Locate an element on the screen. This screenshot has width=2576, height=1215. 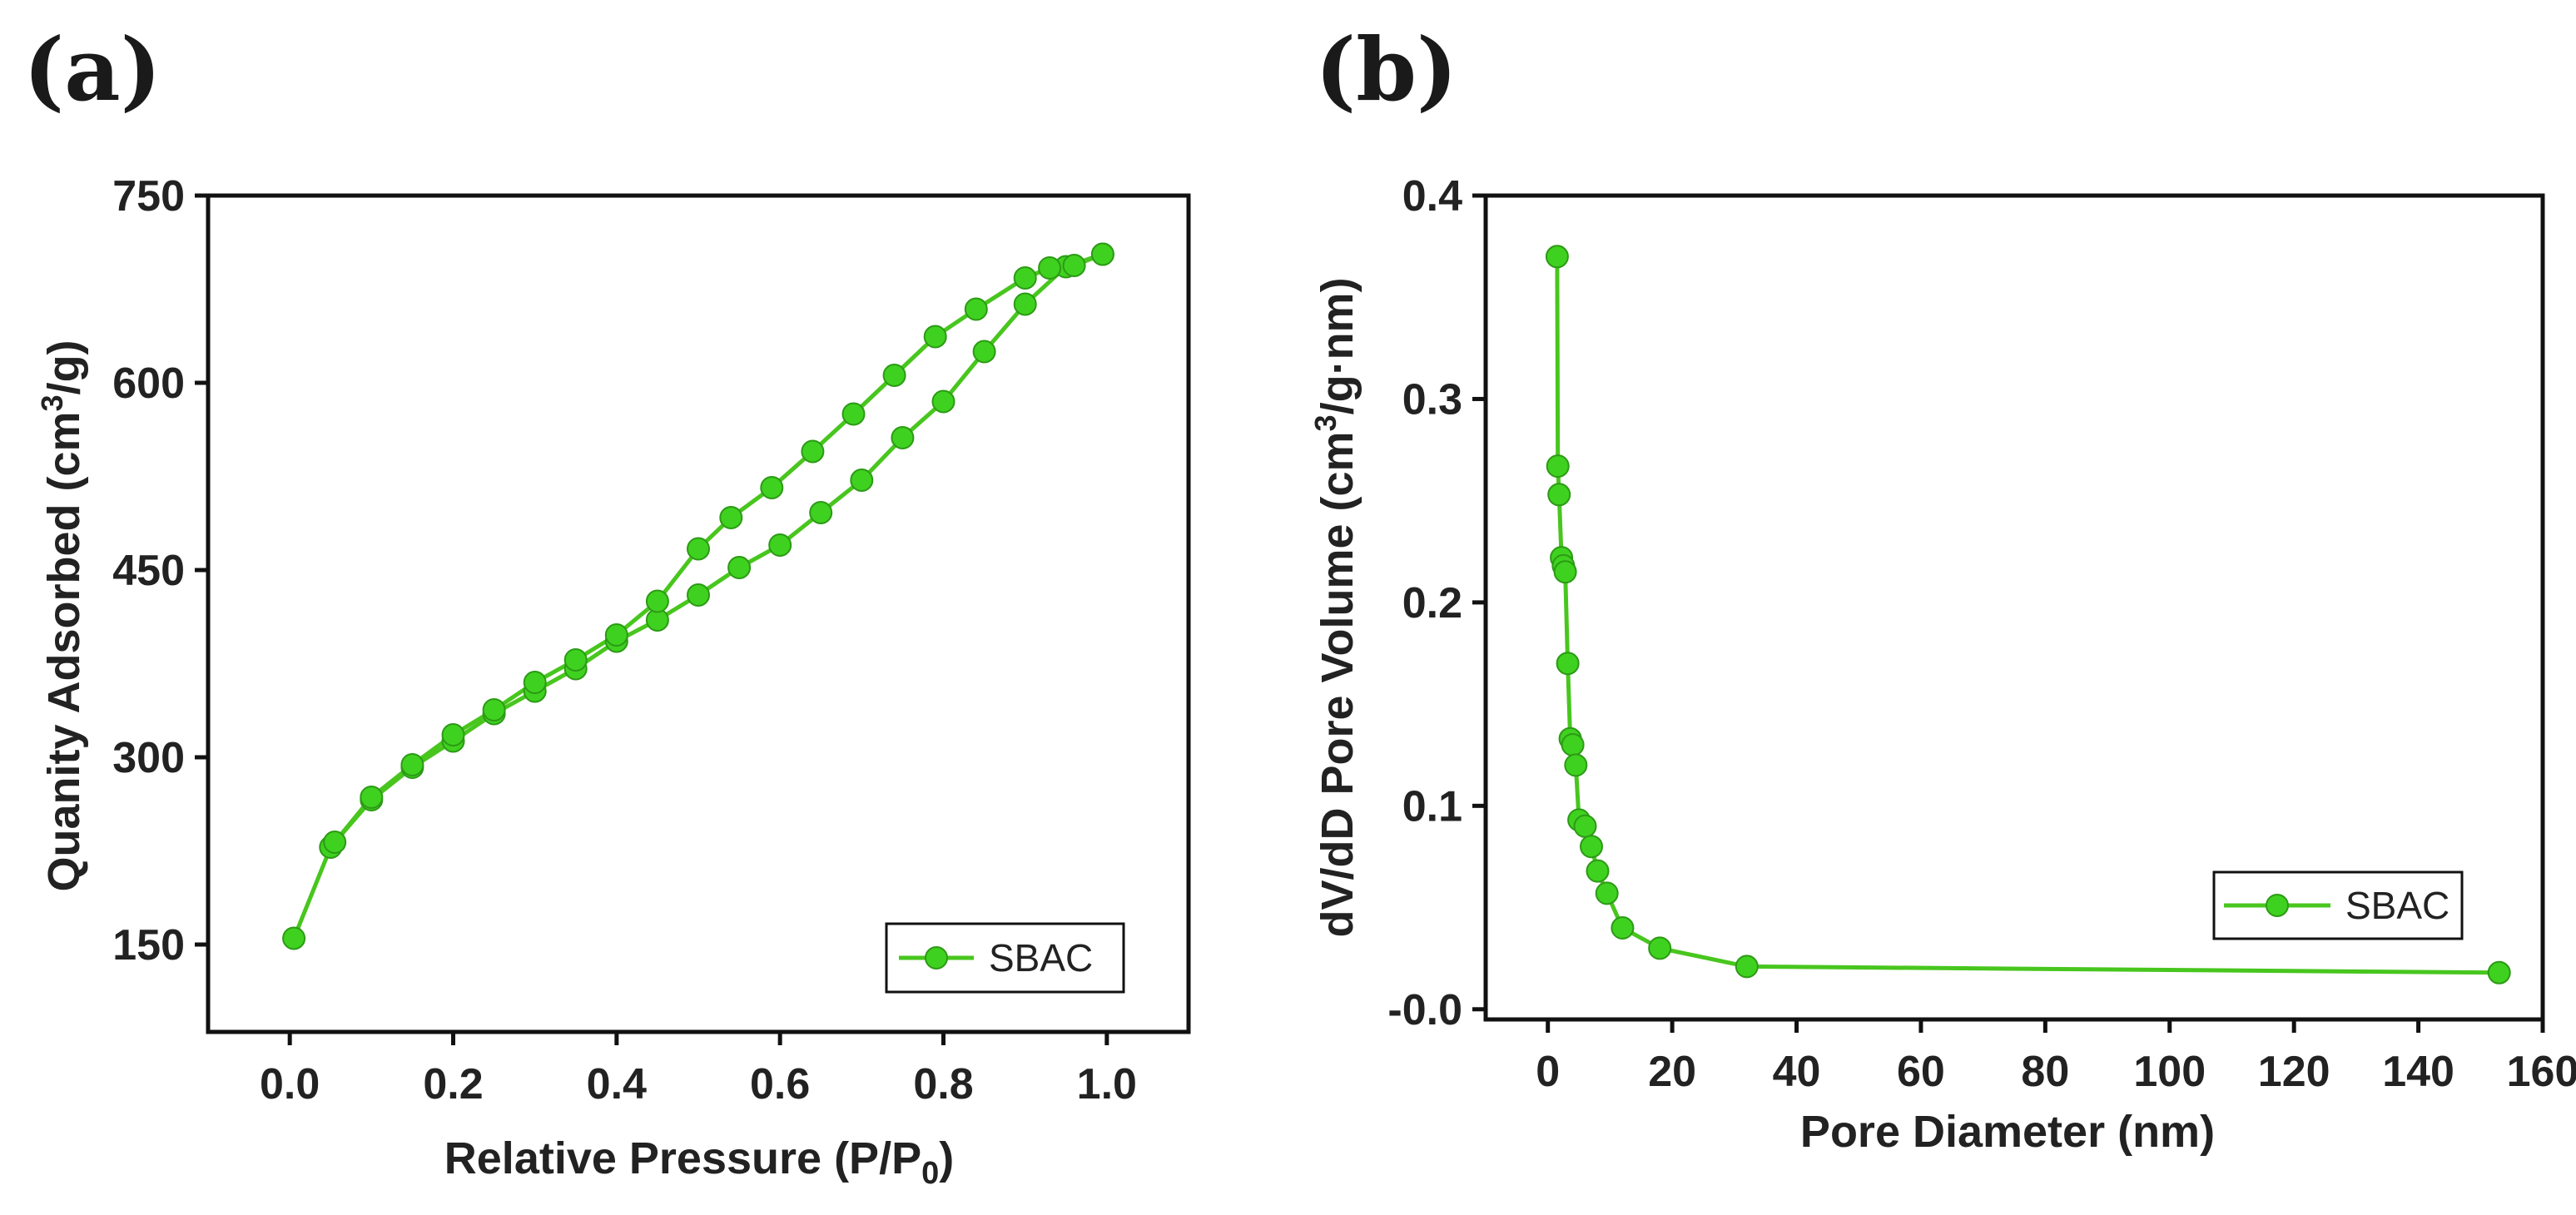
y-tick-label: 600 is located at coordinates (148, 384).